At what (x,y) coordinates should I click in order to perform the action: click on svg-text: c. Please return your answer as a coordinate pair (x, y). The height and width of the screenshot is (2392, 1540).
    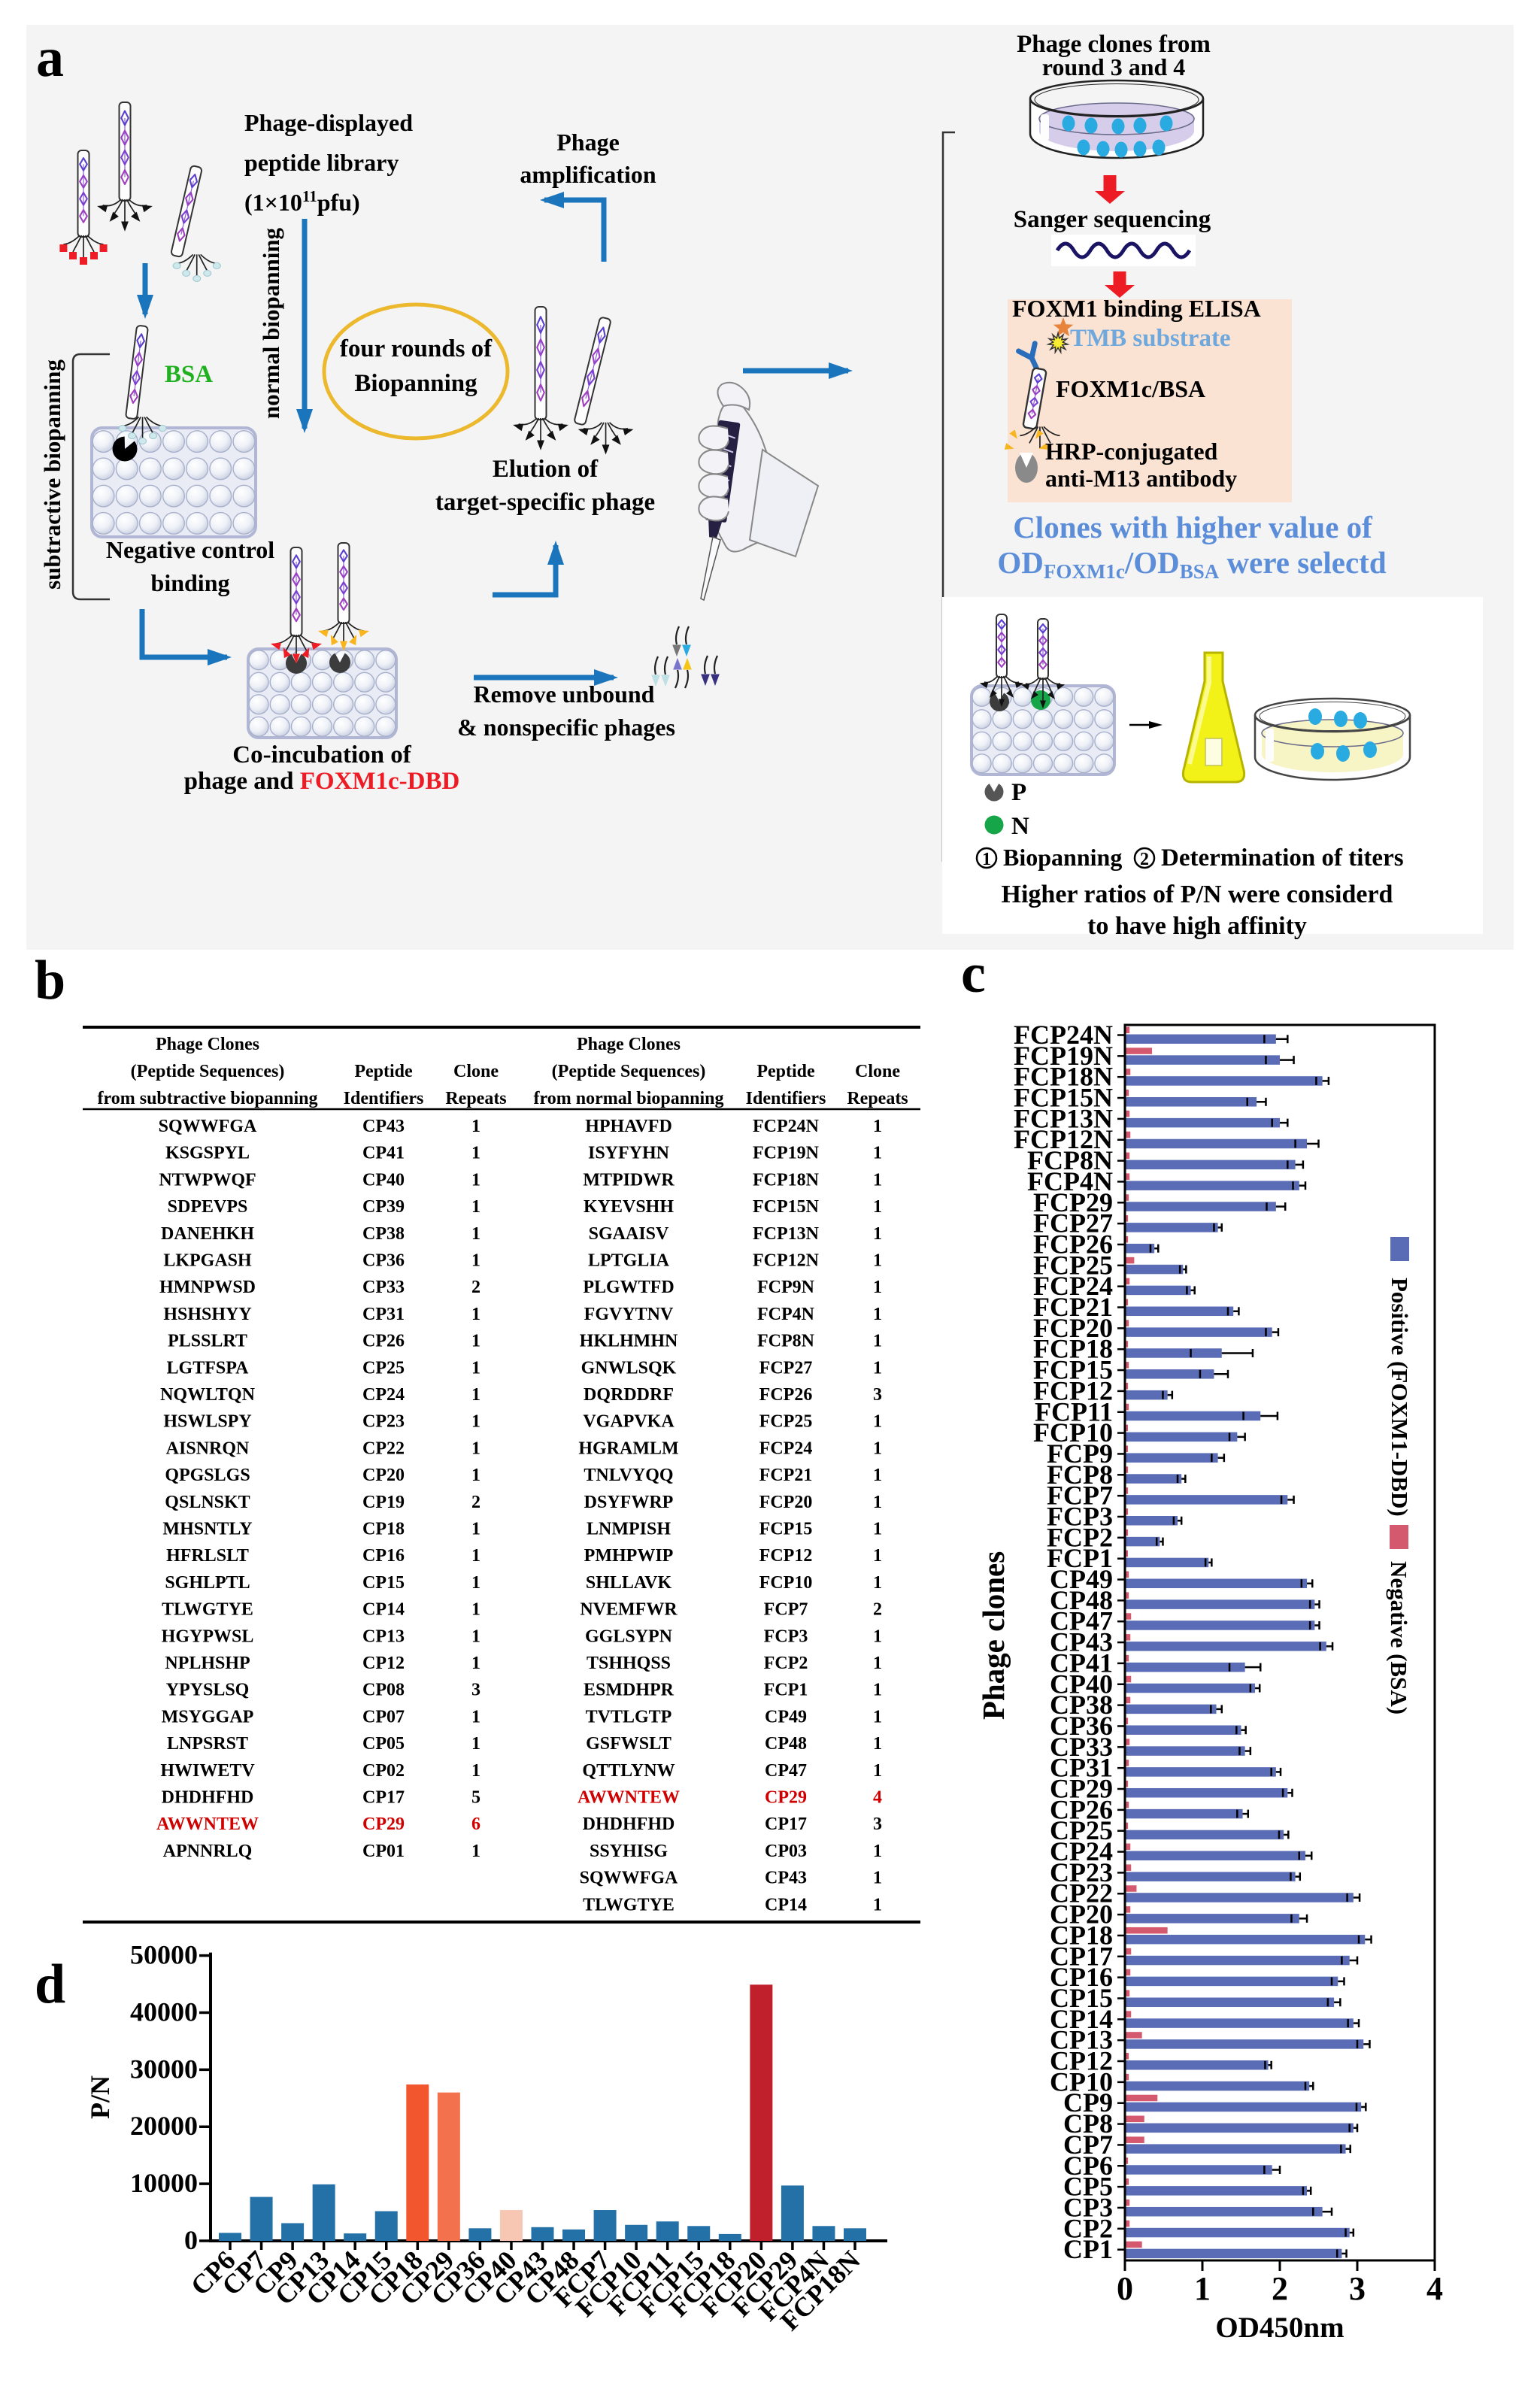
    Looking at the image, I should click on (973, 974).